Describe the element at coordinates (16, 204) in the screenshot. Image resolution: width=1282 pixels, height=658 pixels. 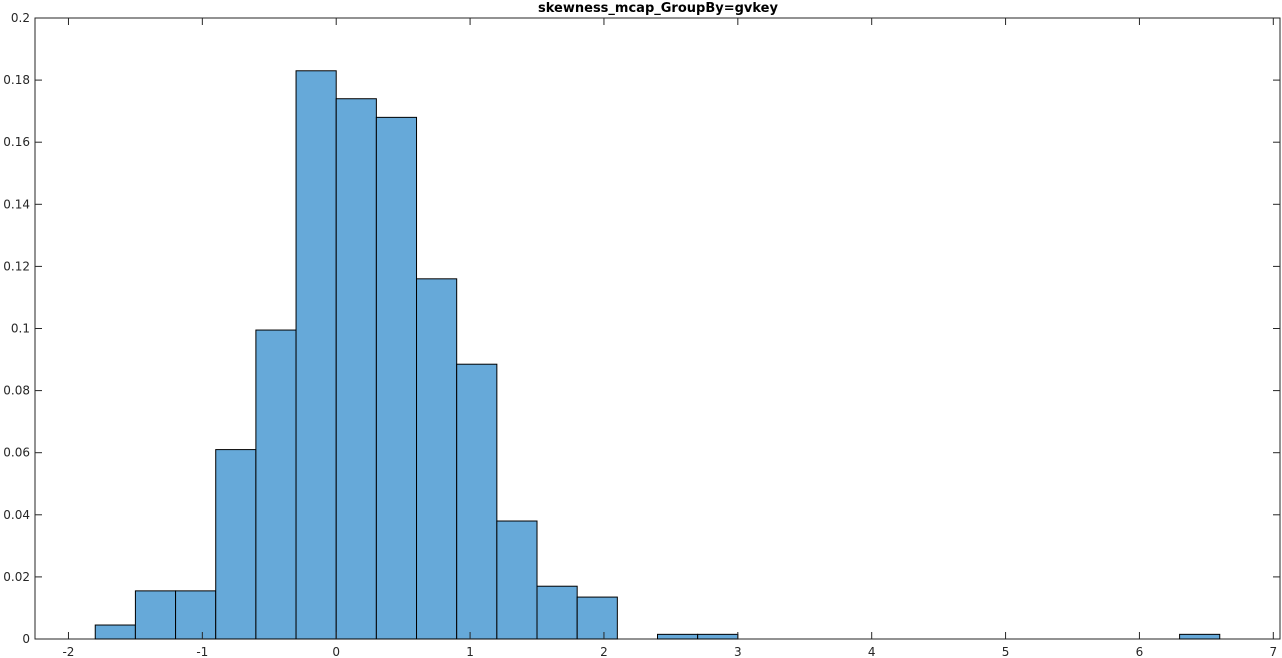
I see `y-tick-label: 0.14` at that location.